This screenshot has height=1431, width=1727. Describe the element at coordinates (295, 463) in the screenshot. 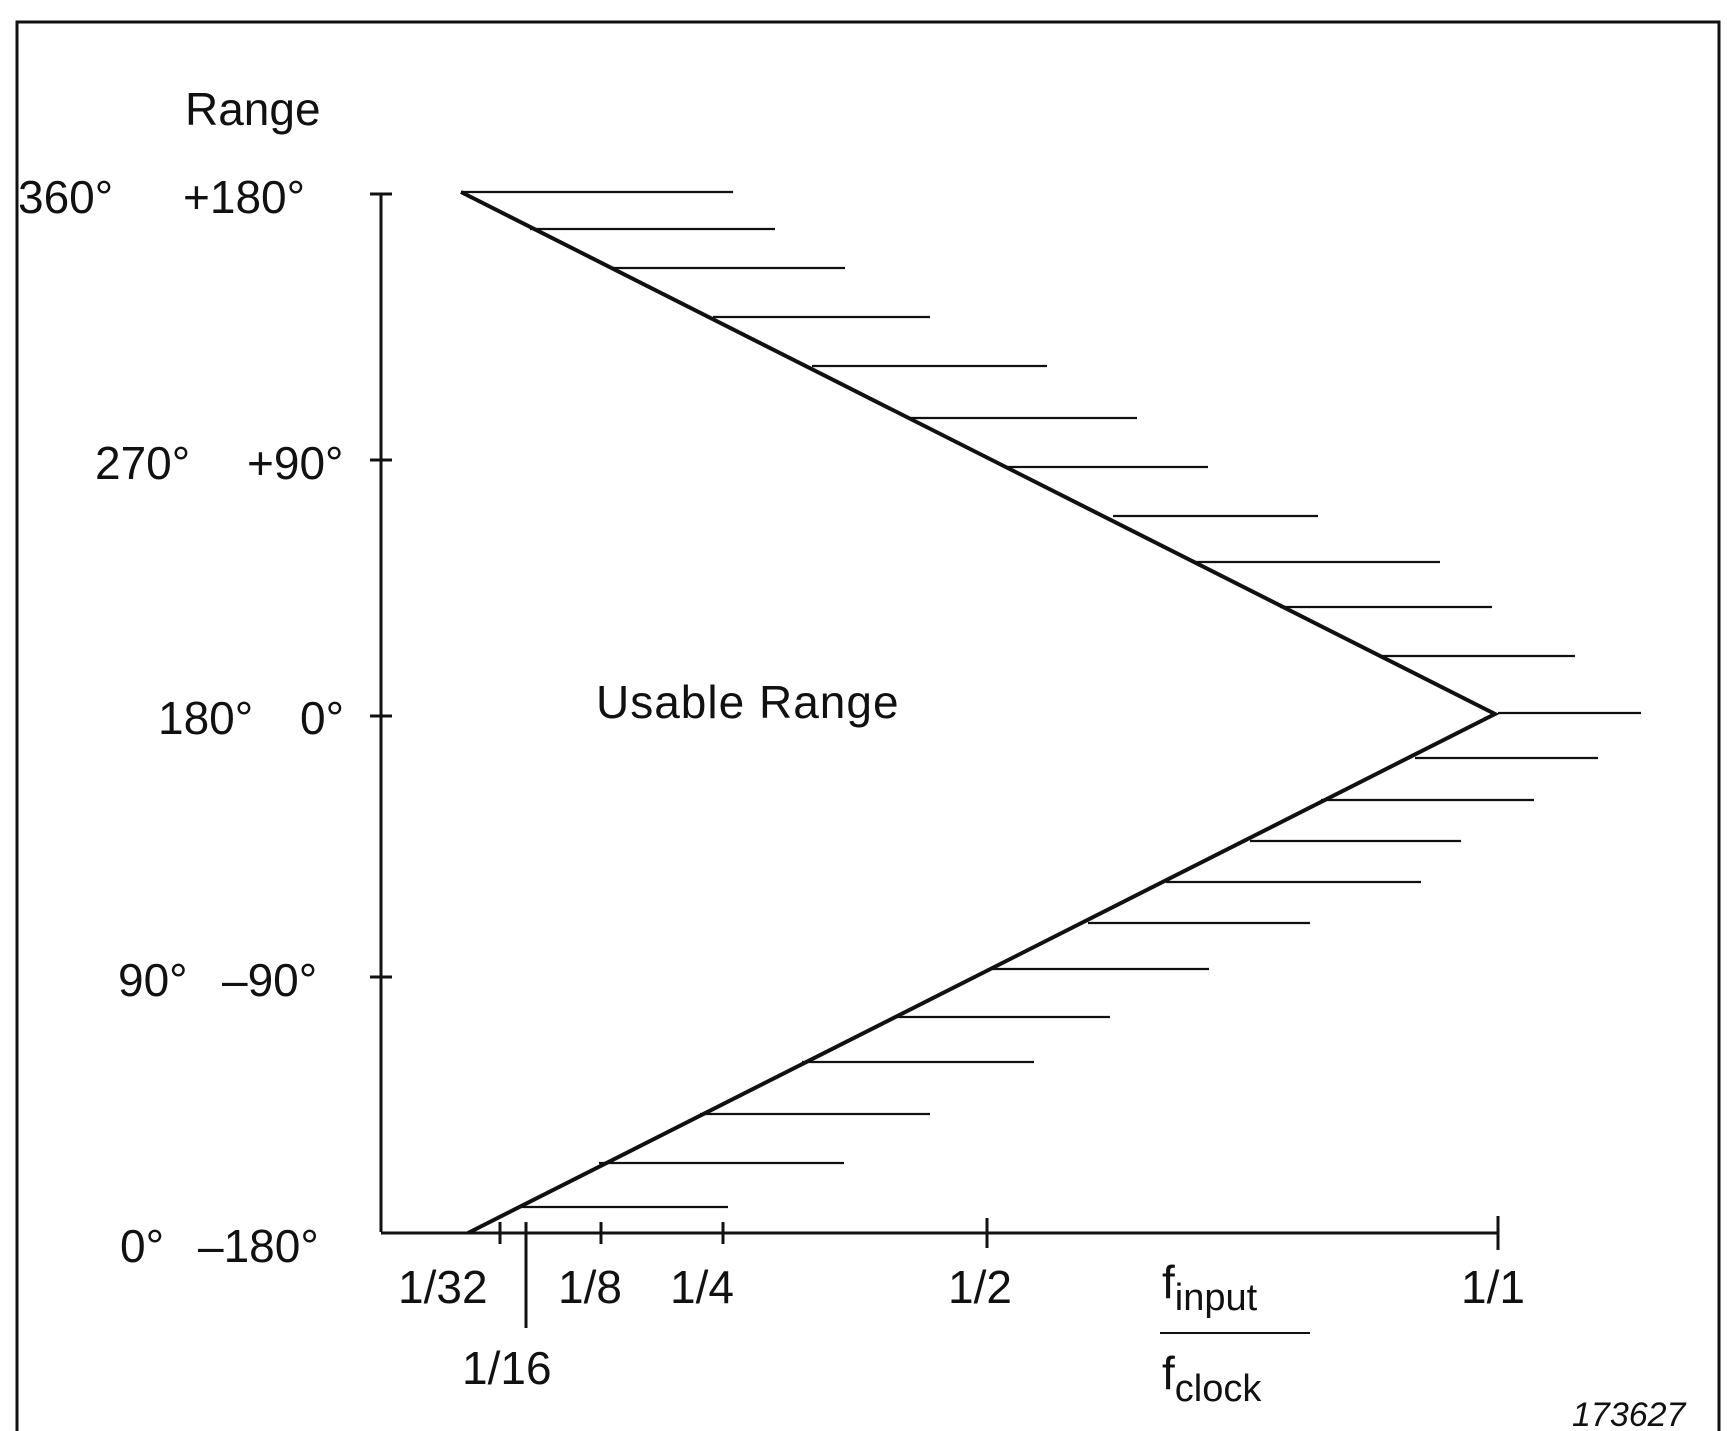

I see `y-tick-label-right: +90°` at that location.